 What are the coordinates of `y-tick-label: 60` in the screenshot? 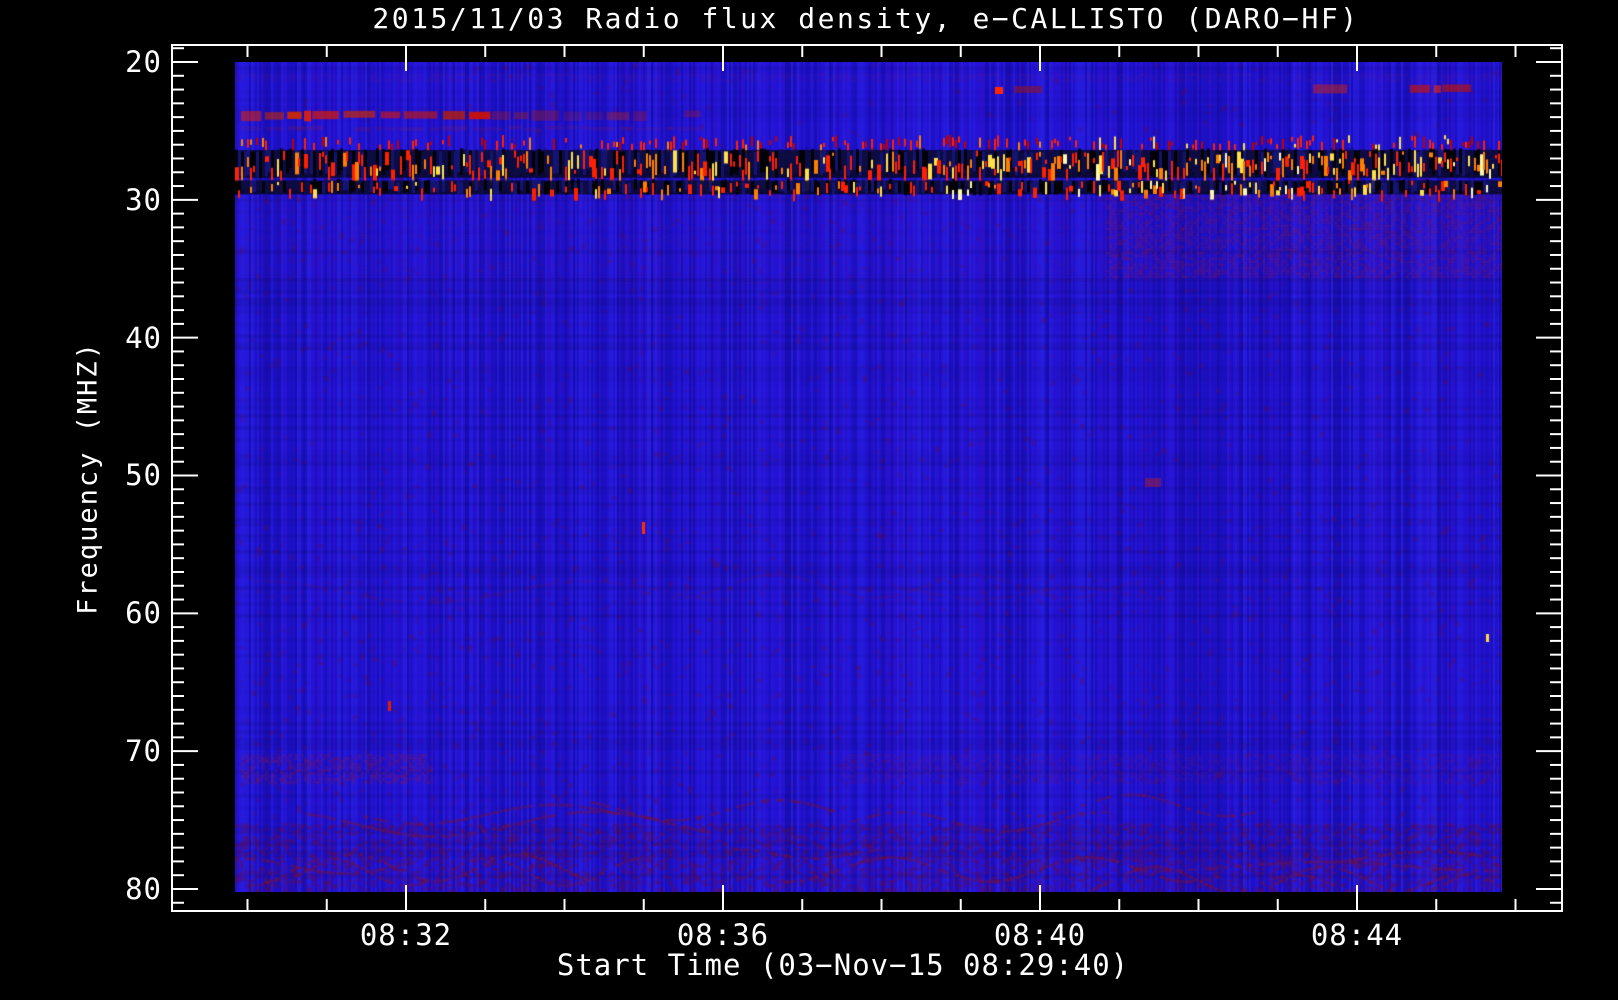 It's located at (143, 613).